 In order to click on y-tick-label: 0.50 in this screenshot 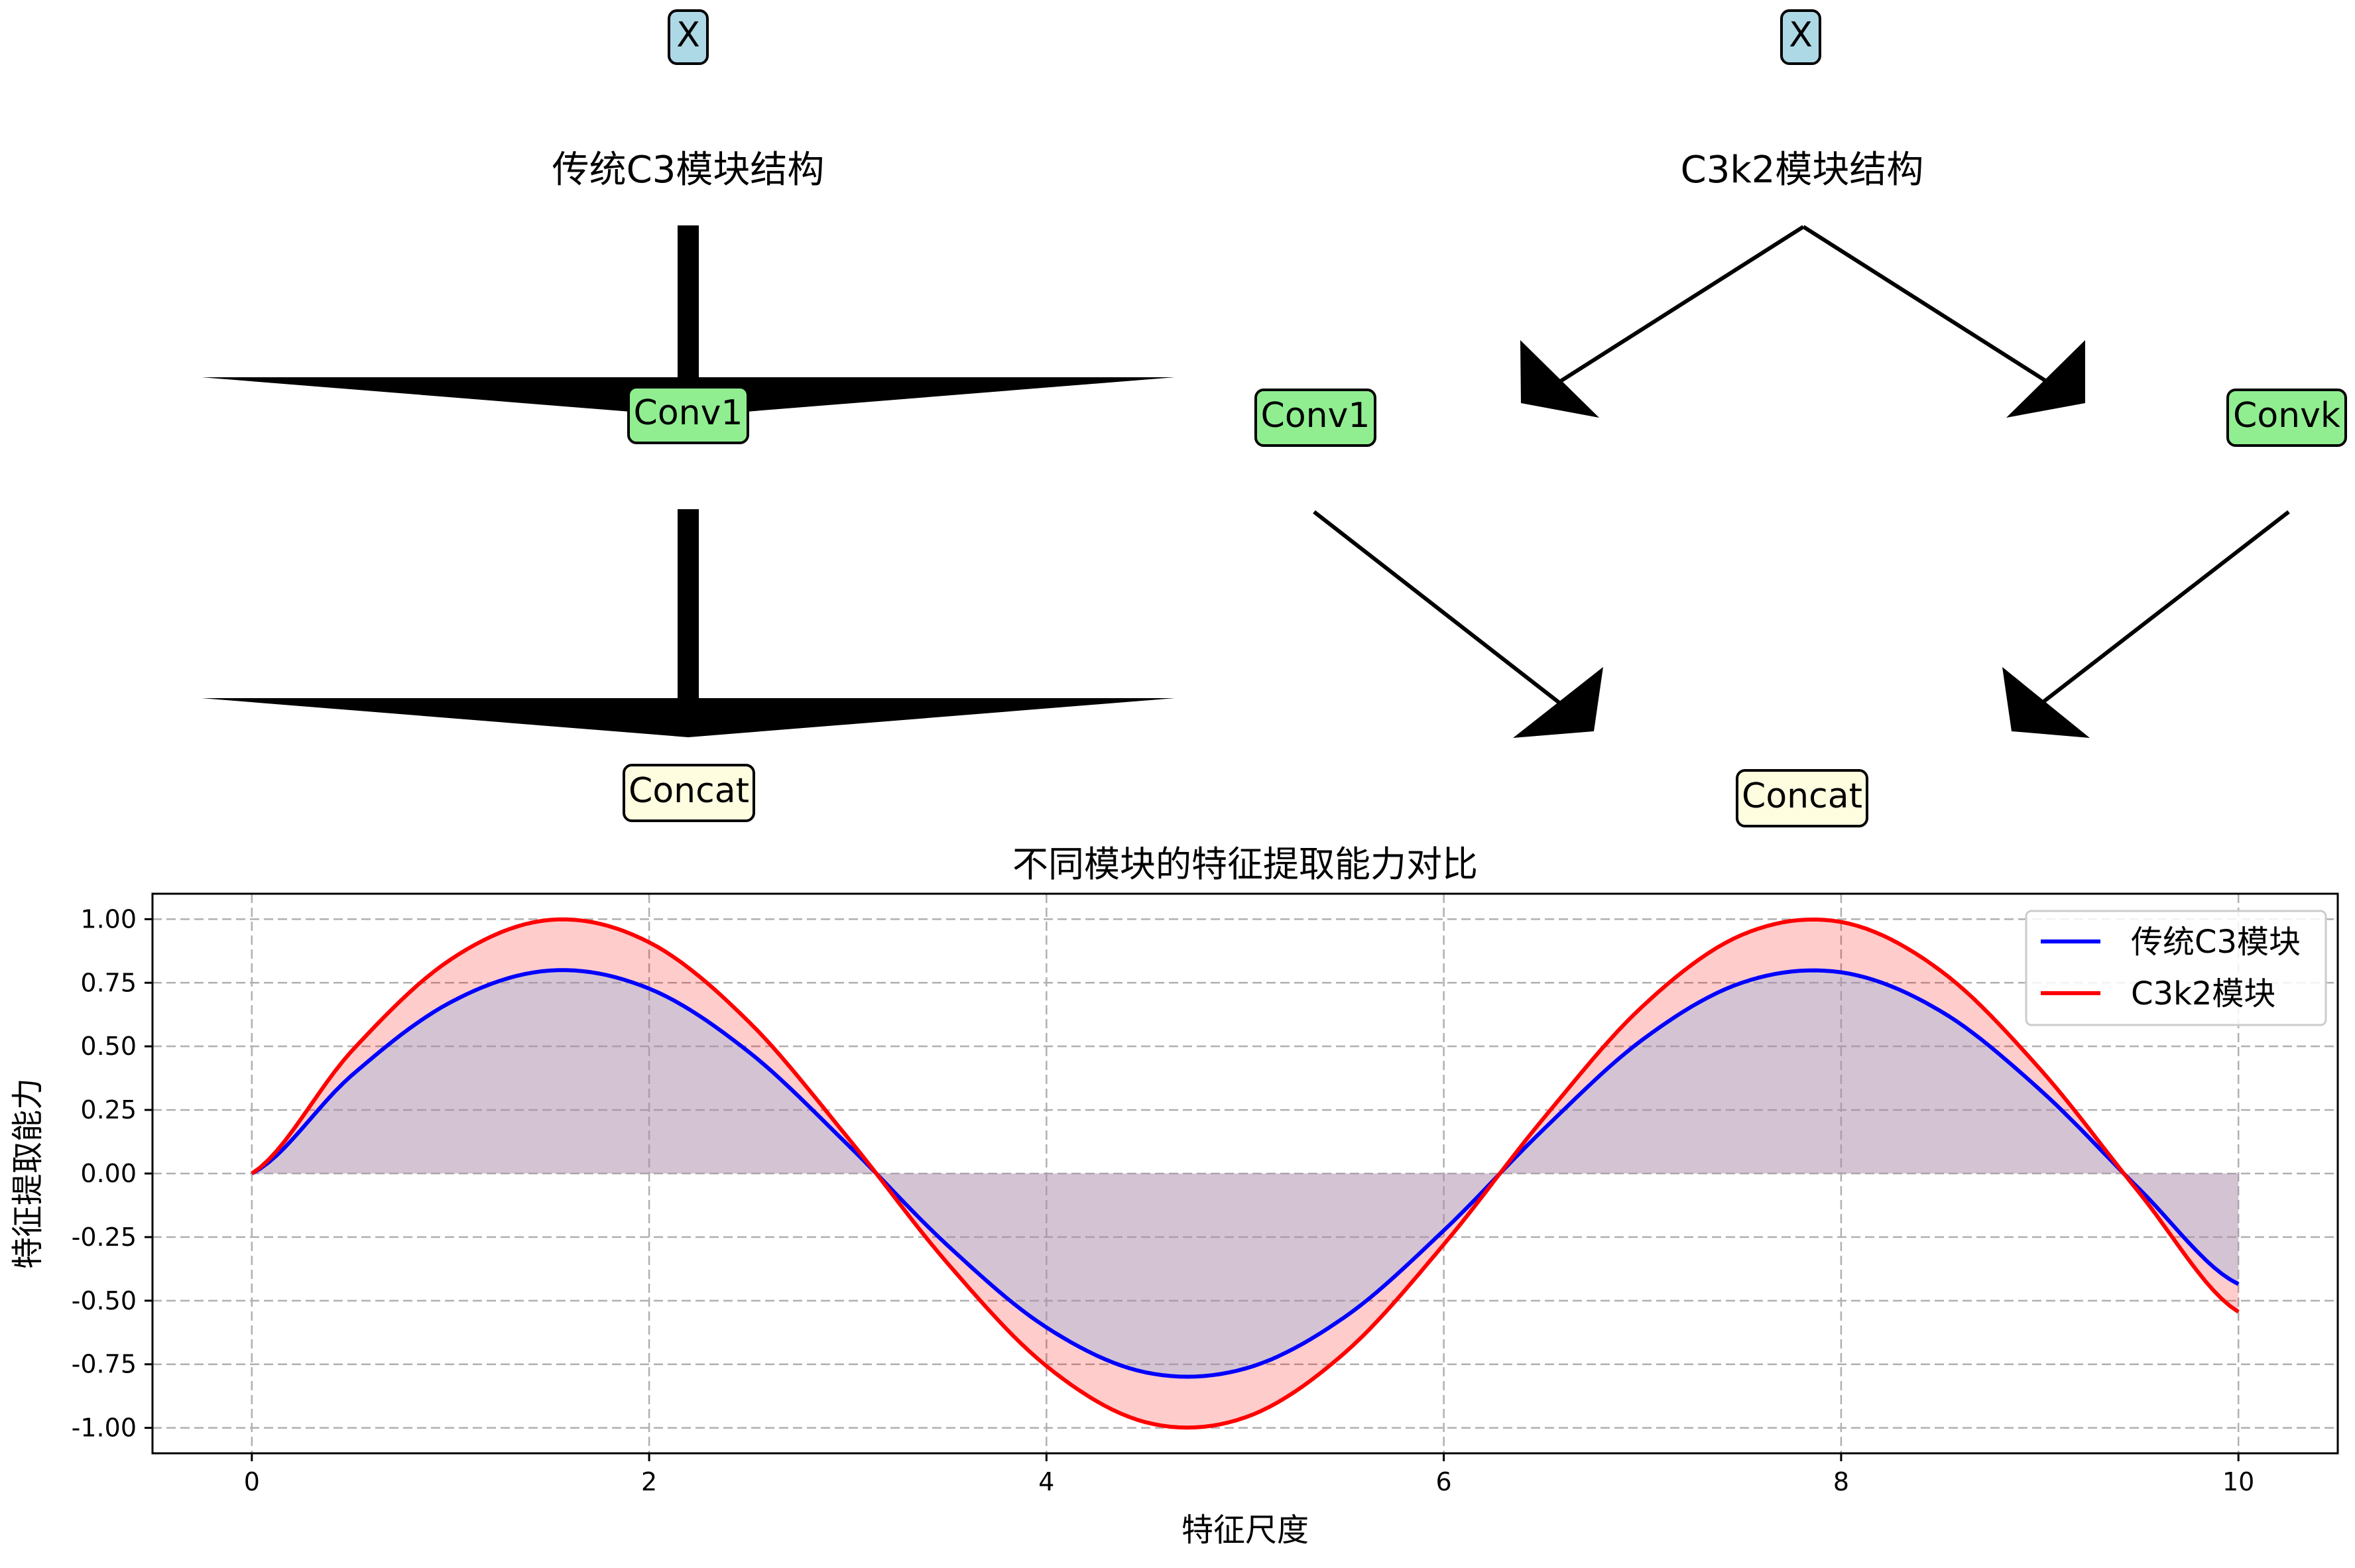, I will do `click(109, 1046)`.